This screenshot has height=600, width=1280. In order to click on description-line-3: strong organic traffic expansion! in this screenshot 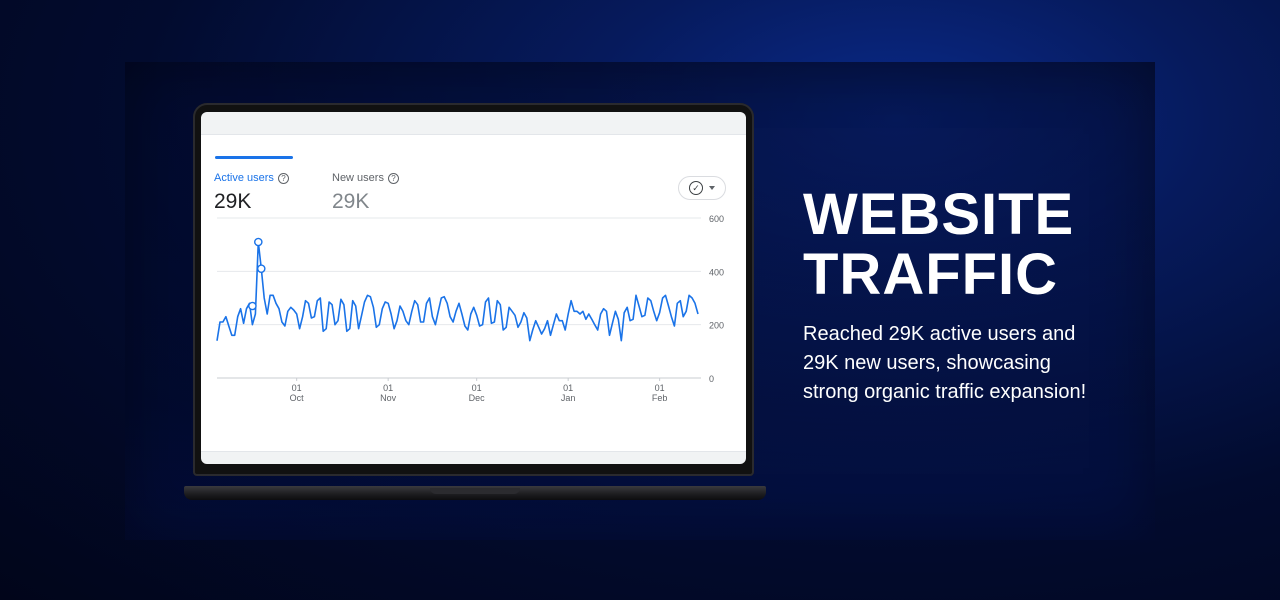, I will do `click(945, 392)`.